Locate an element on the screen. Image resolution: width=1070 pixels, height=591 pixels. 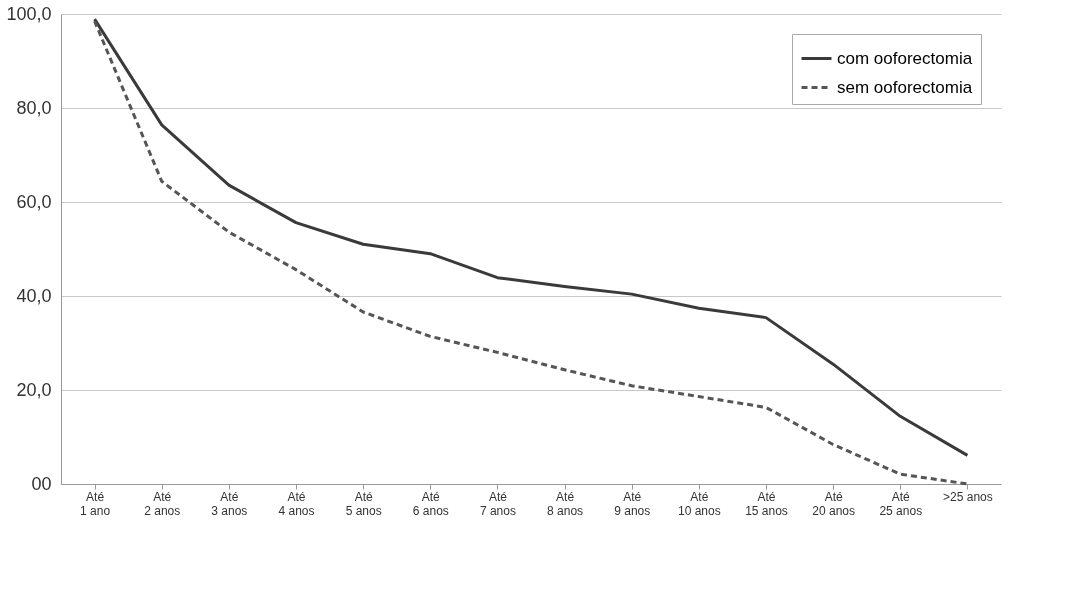
x-tick-label: Até 5 anos is located at coordinates (363, 503).